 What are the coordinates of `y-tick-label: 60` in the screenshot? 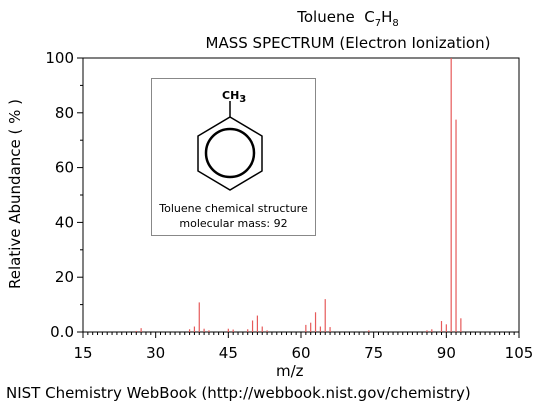 It's located at (64, 168).